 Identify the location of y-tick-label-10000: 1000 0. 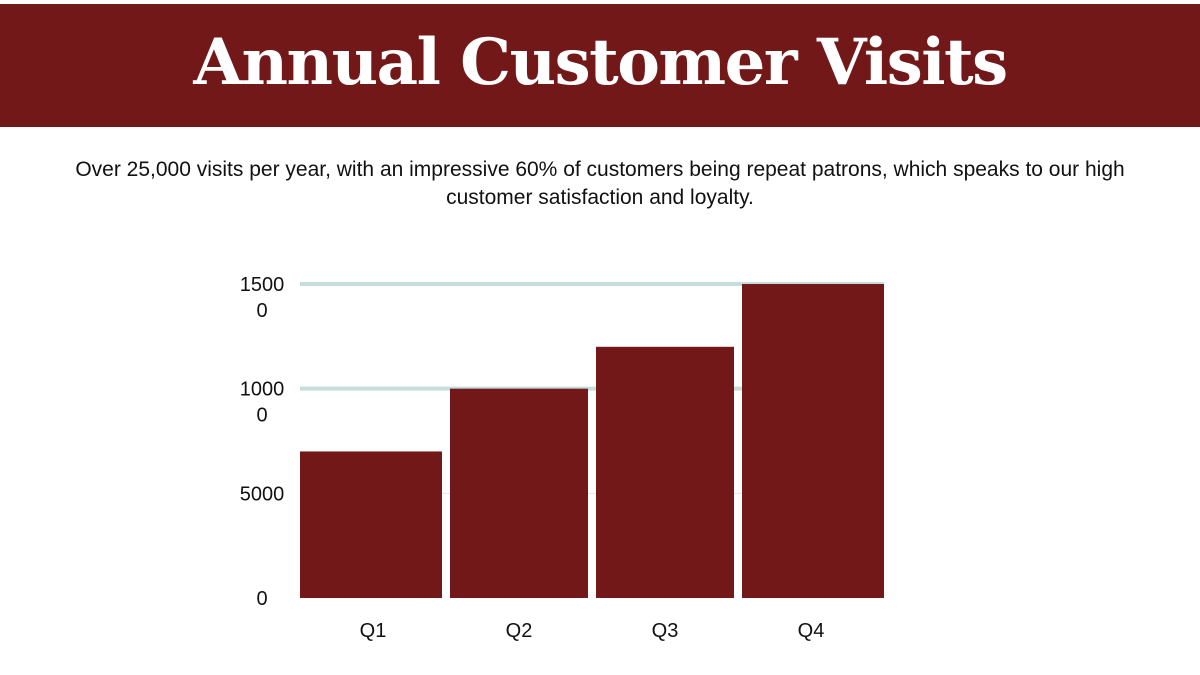
(262, 403).